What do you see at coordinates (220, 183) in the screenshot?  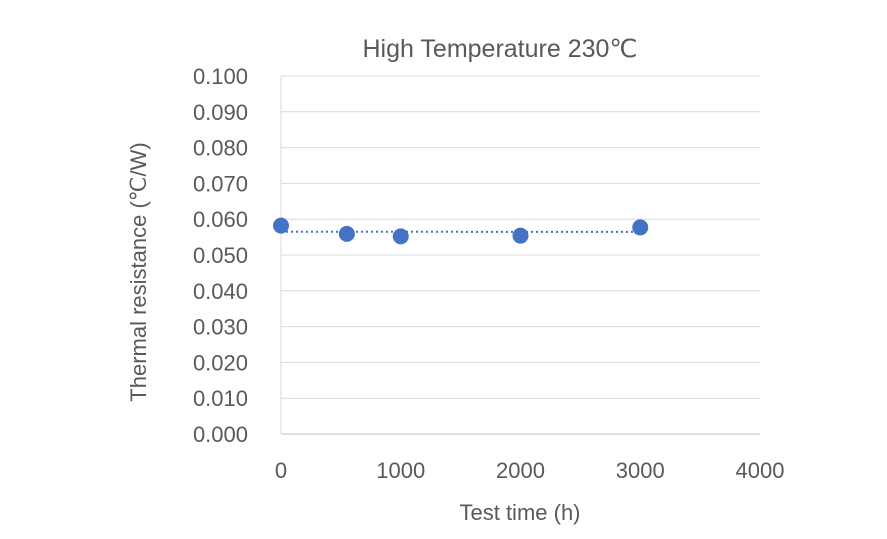 I see `y-tick-label: 0.070` at bounding box center [220, 183].